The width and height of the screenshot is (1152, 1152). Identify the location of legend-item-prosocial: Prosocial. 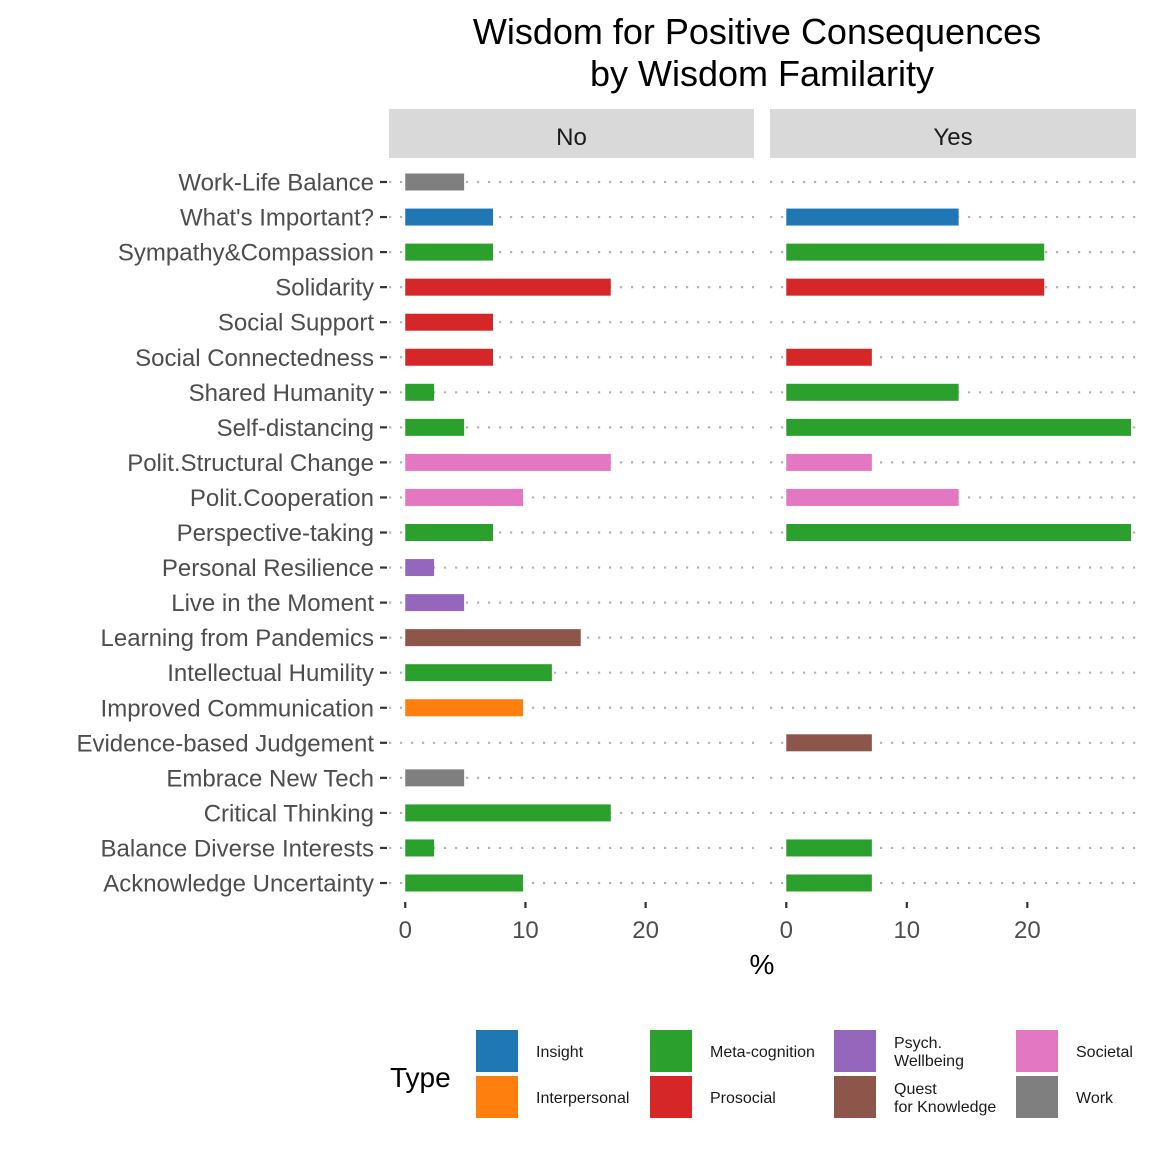
(712, 1097).